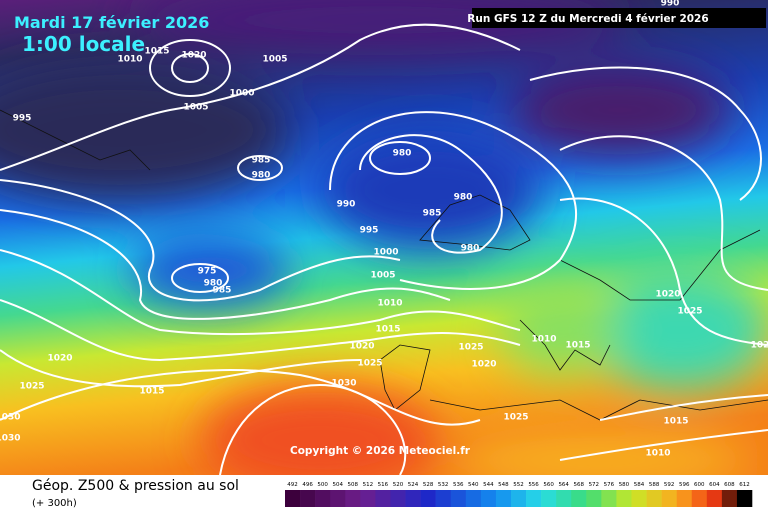 This screenshot has height=512, width=768. Describe the element at coordinates (548, 485) in the screenshot. I see `scale-label: 560` at that location.